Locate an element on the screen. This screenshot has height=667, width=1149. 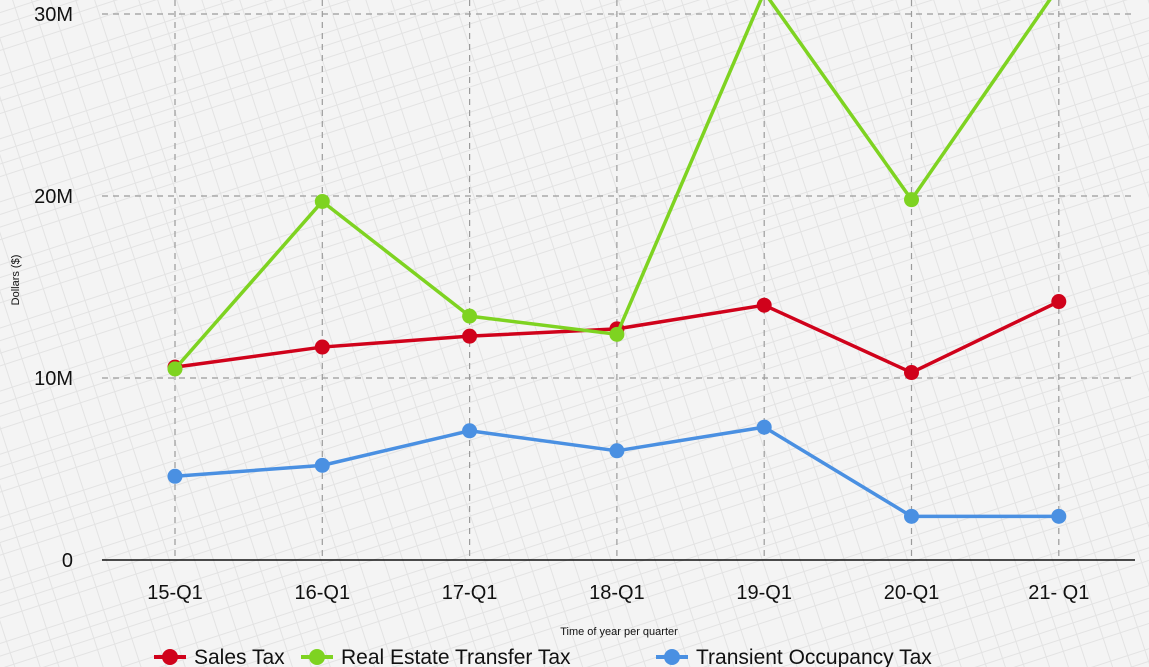
x-ticks: 15-Q1 16-Q1 17-Q1 18-Q1 19-Q1 20-Q1 21- Q1 is located at coordinates (618, 593).